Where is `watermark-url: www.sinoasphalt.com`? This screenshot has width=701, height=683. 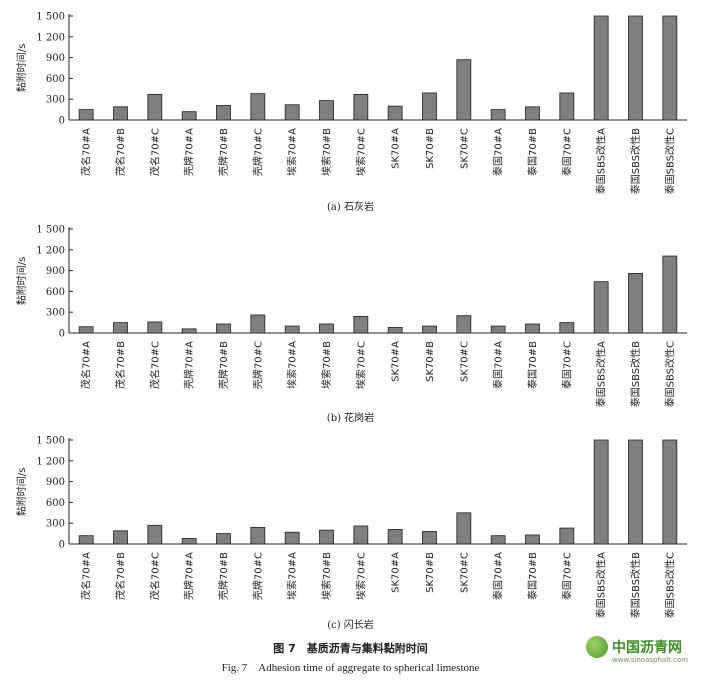 watermark-url: www.sinoasphalt.com is located at coordinates (650, 660).